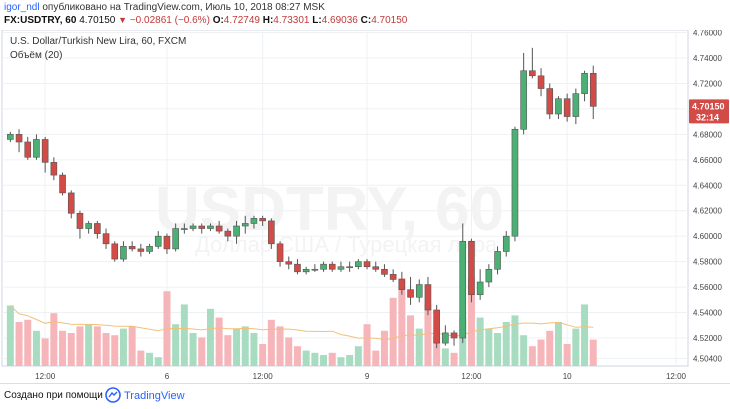 The height and width of the screenshot is (409, 730). I want to click on legend-volume: Объём (20), so click(36, 55).